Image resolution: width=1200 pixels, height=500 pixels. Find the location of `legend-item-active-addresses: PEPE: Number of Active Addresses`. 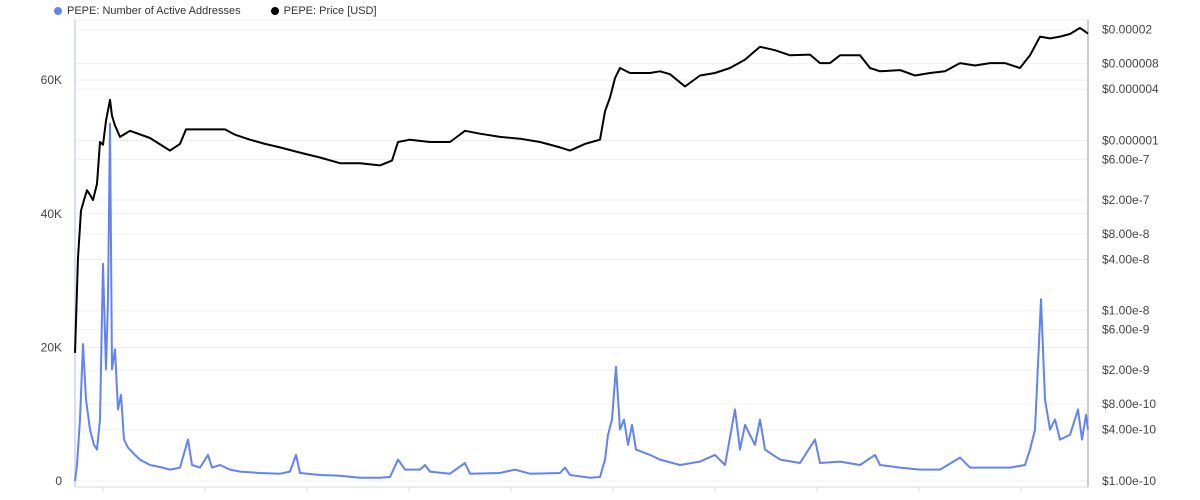

legend-item-active-addresses: PEPE: Number of Active Addresses is located at coordinates (147, 11).